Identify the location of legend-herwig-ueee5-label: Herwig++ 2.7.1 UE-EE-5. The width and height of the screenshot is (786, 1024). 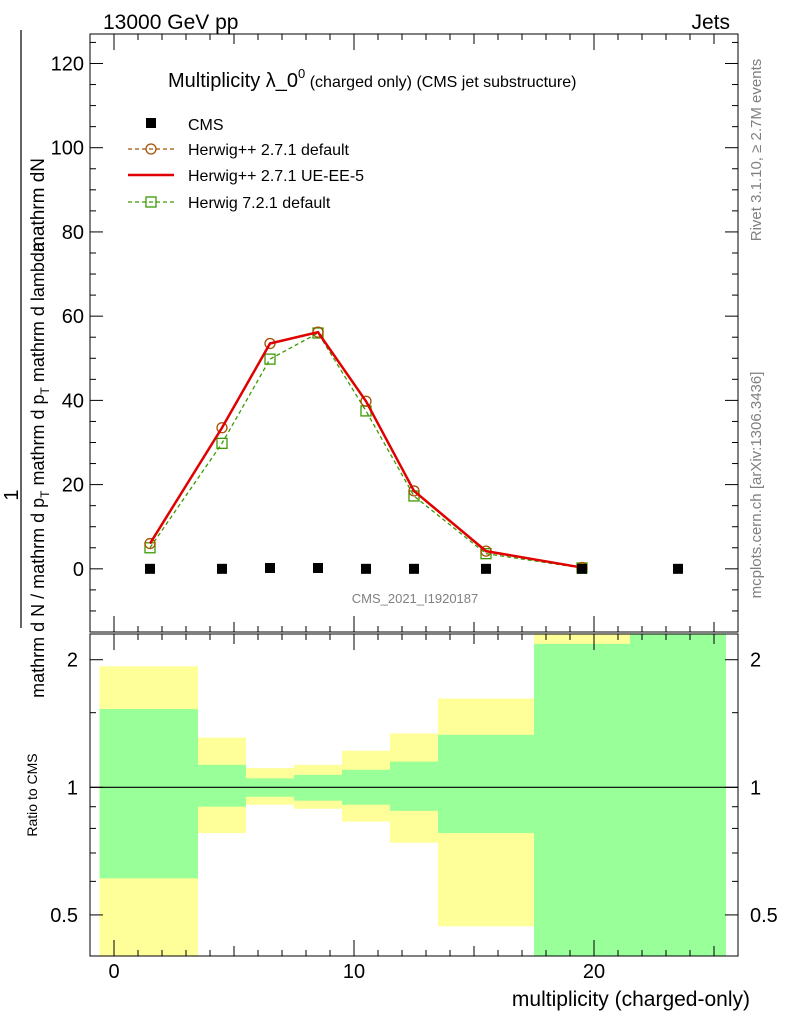
(276, 176).